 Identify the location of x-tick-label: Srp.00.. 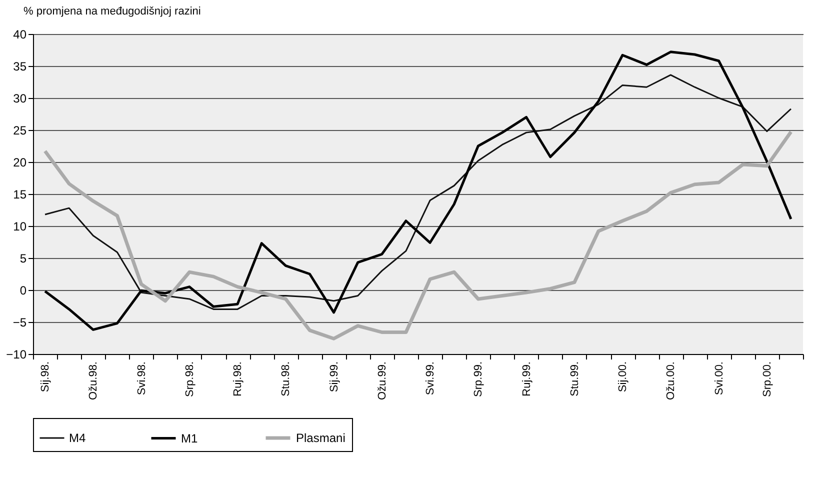
(767, 379).